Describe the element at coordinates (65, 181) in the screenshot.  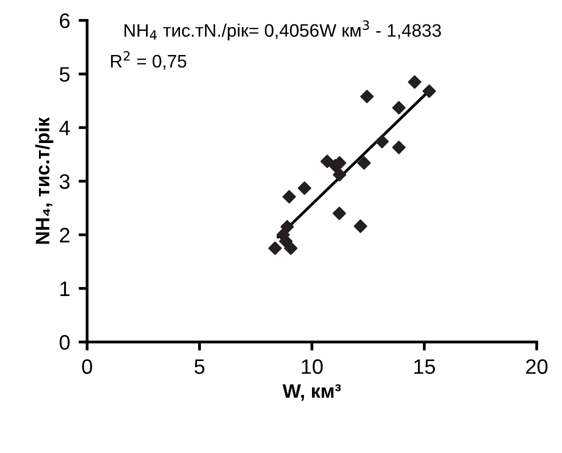
I see `y-tick-label: 3` at that location.